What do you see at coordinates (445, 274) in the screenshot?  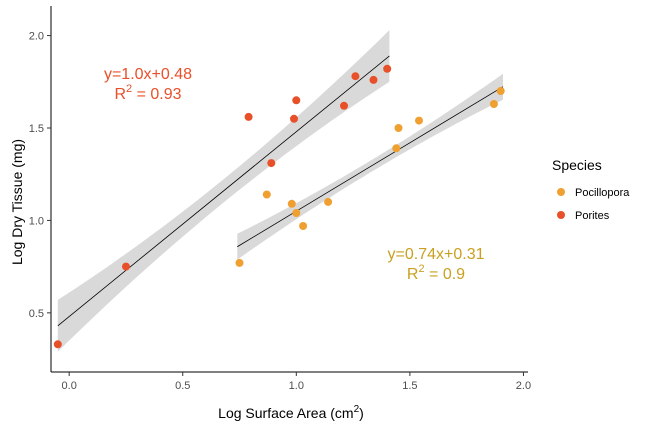 I see `annotation-pocillopora-r2-value: = 0.9` at bounding box center [445, 274].